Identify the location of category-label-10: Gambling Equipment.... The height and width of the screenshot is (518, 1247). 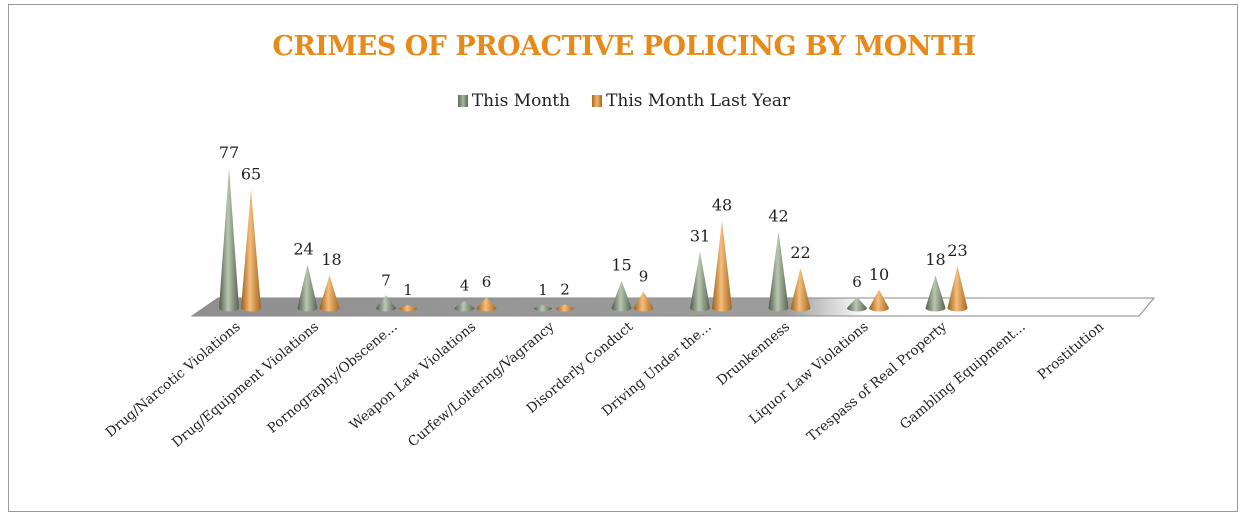
(963, 376).